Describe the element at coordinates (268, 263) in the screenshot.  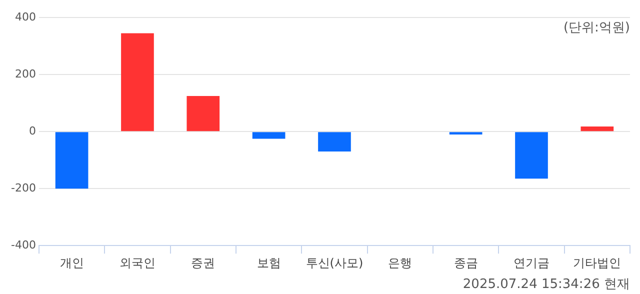
I see `x-tick-label: 보험` at that location.